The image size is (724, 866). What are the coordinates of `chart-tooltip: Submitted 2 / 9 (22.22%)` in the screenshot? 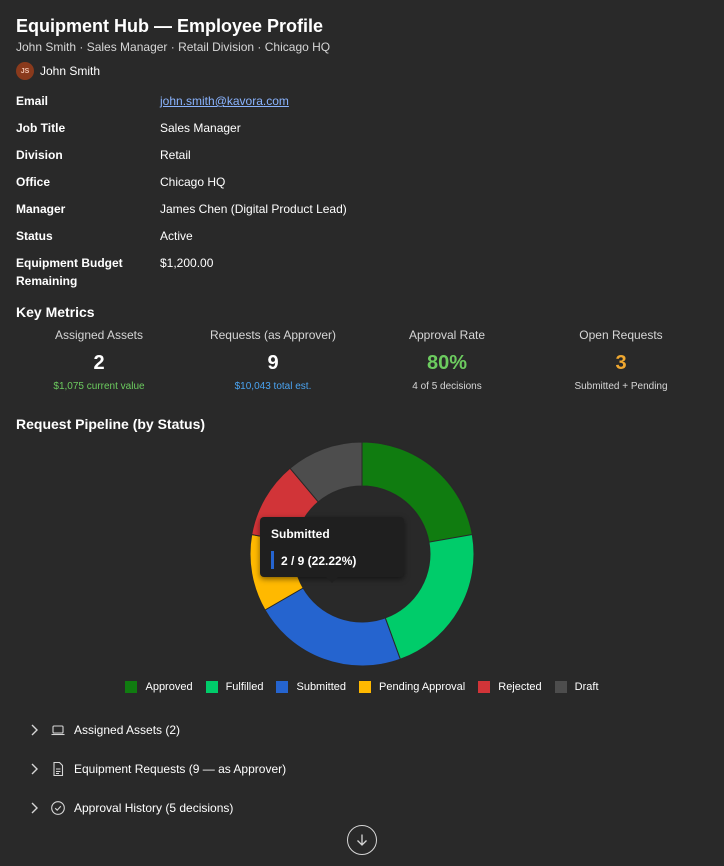 It's located at (332, 550).